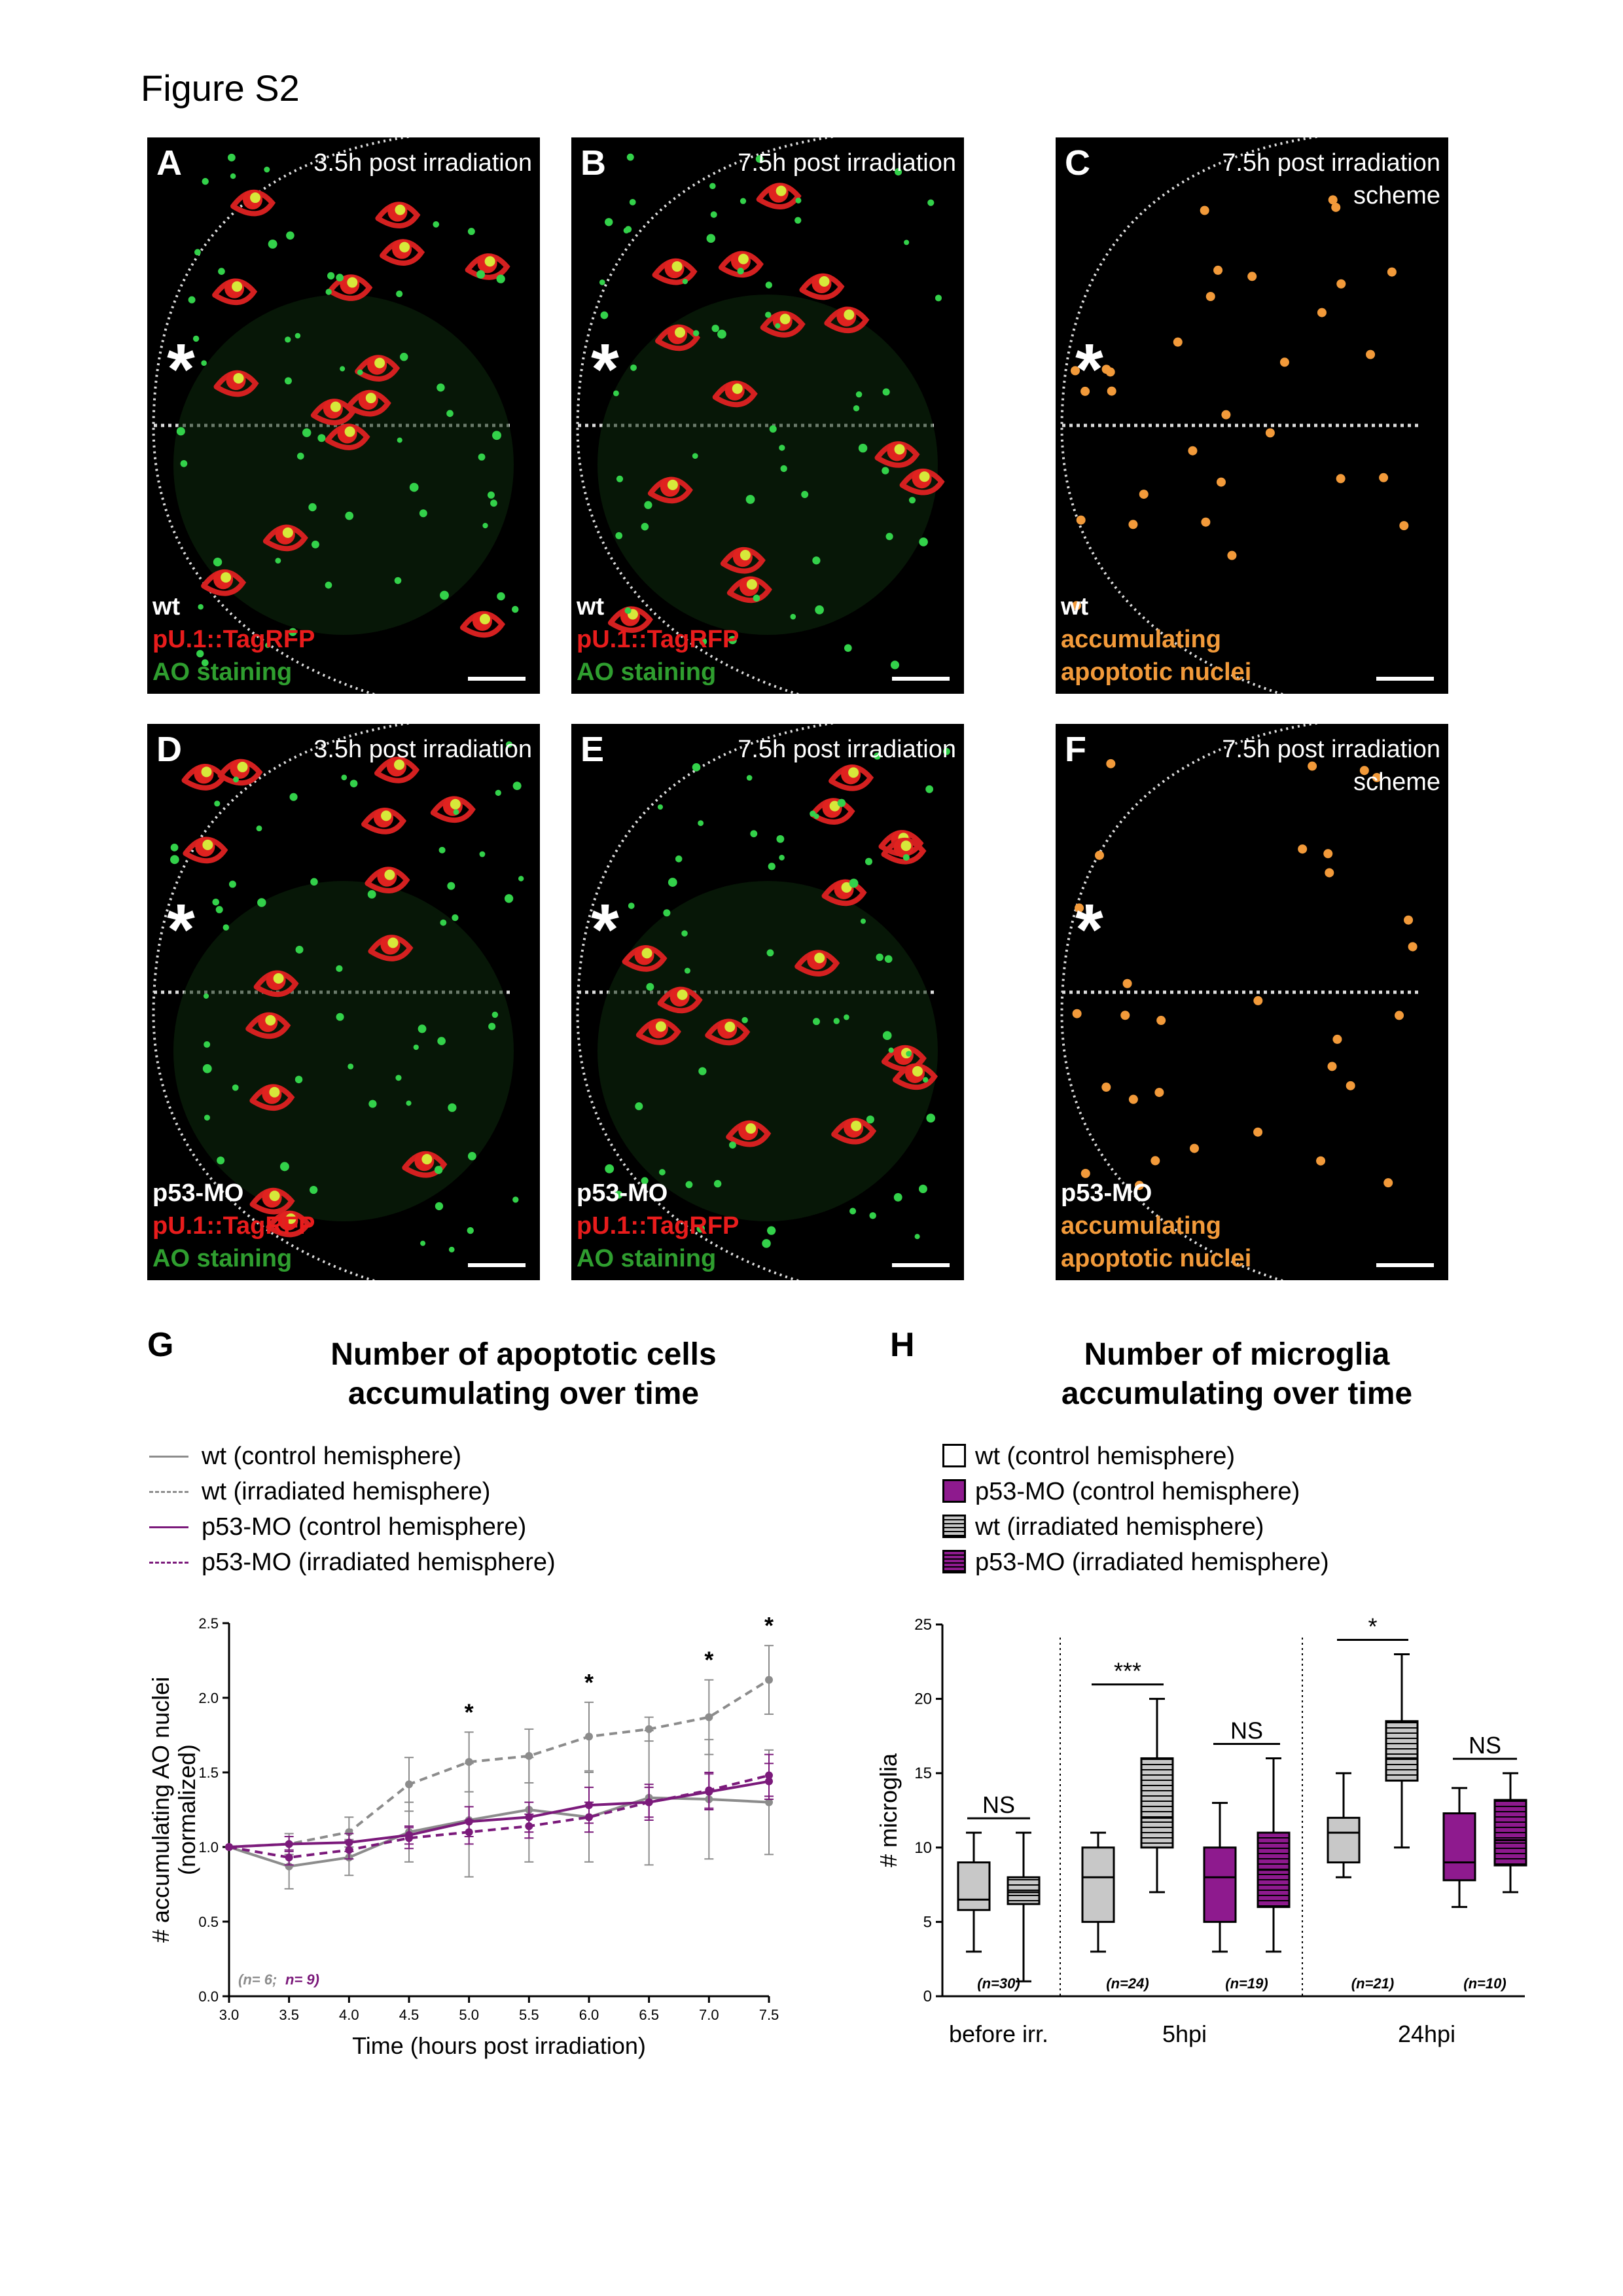 The height and width of the screenshot is (2296, 1623). Describe the element at coordinates (1190, 1002) in the screenshot. I see `hemisphere-outline` at that location.